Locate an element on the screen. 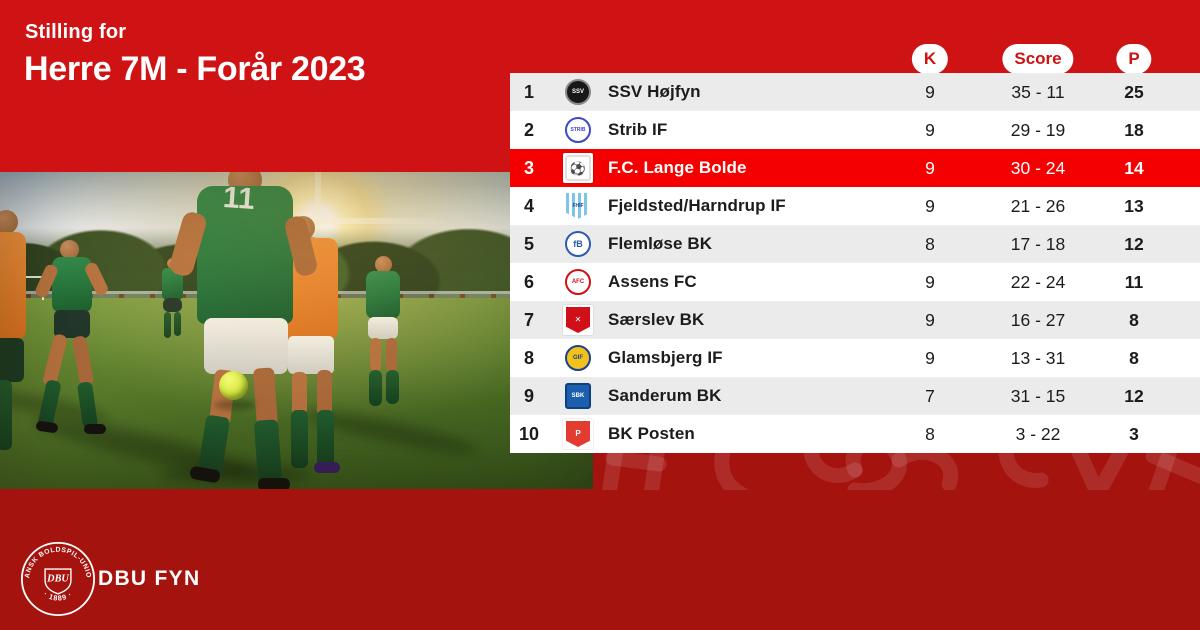  assens-fc-logo: AFC is located at coordinates (578, 282).